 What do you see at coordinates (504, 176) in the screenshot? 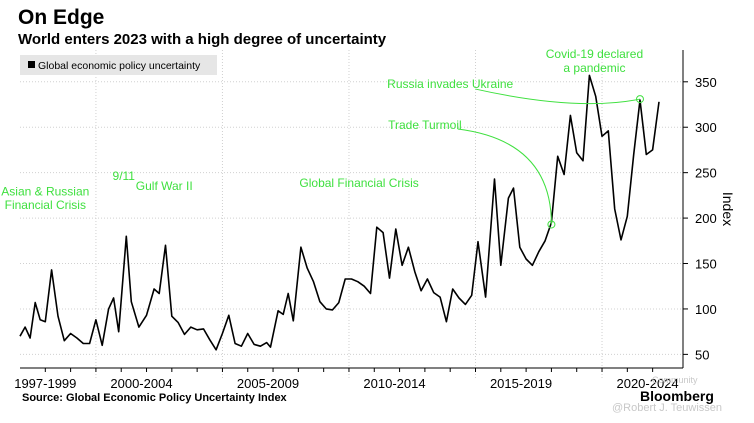
I see `connector-trade-turmoil` at bounding box center [504, 176].